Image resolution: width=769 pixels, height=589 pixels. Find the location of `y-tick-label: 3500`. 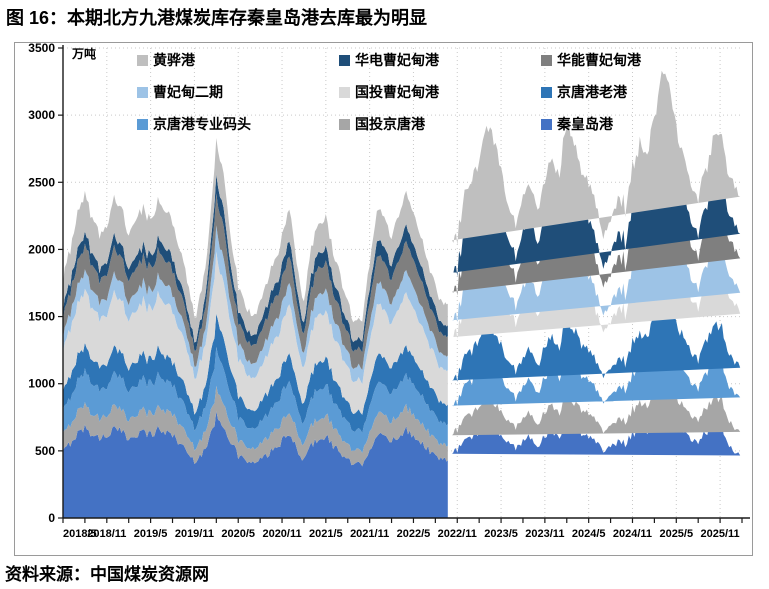

y-tick-label: 3500 is located at coordinates (41, 49).